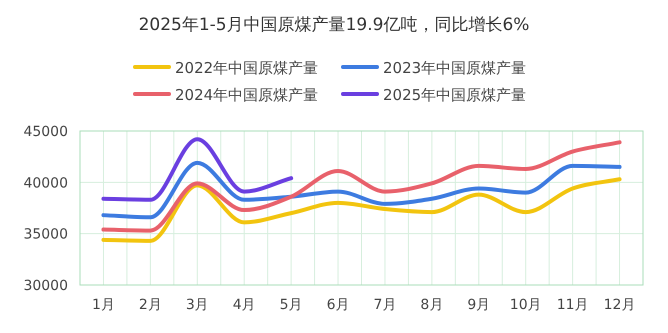  What do you see at coordinates (45, 183) in the screenshot?
I see `y-tick-label: 40000` at bounding box center [45, 183].